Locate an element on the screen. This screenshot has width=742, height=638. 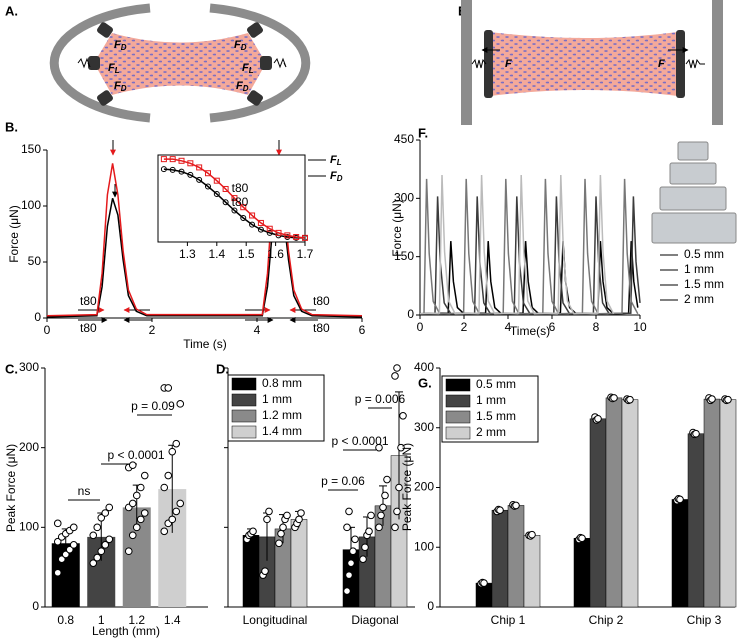
legend-label: 2 mm is located at coordinates (491, 432).